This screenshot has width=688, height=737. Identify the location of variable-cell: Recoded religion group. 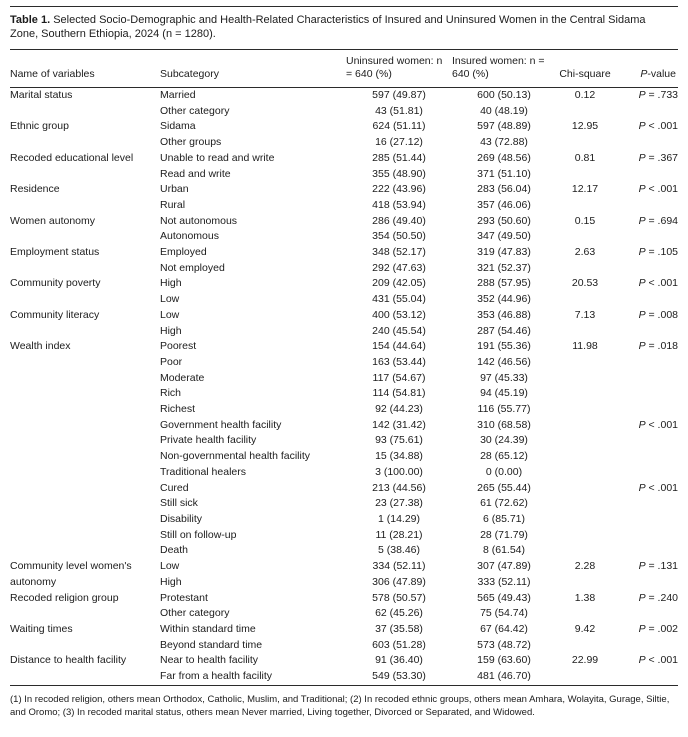
(64, 597).